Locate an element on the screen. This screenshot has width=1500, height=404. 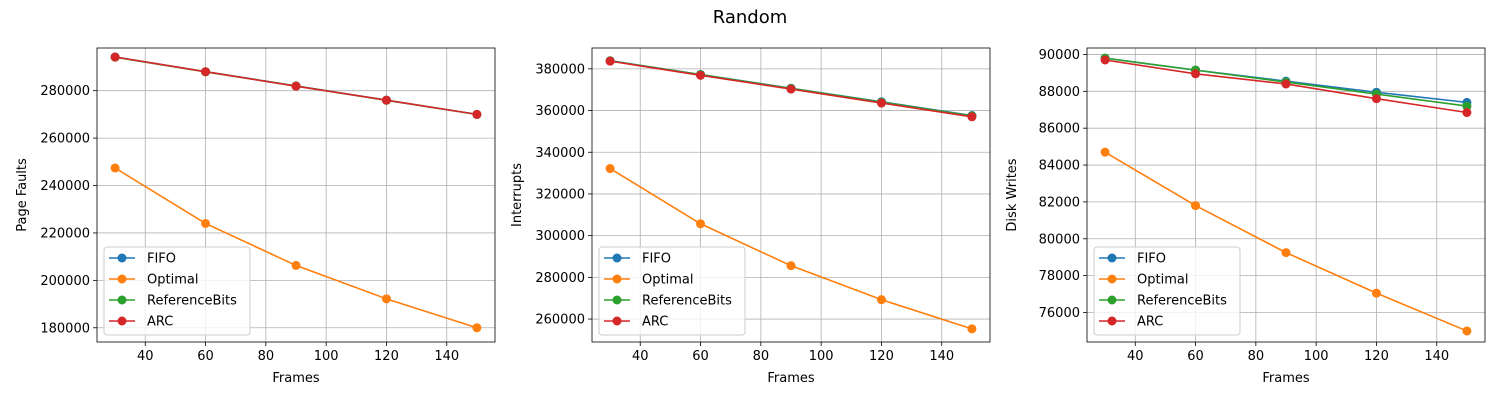
y-tick-label: 200000 is located at coordinates (65, 281).